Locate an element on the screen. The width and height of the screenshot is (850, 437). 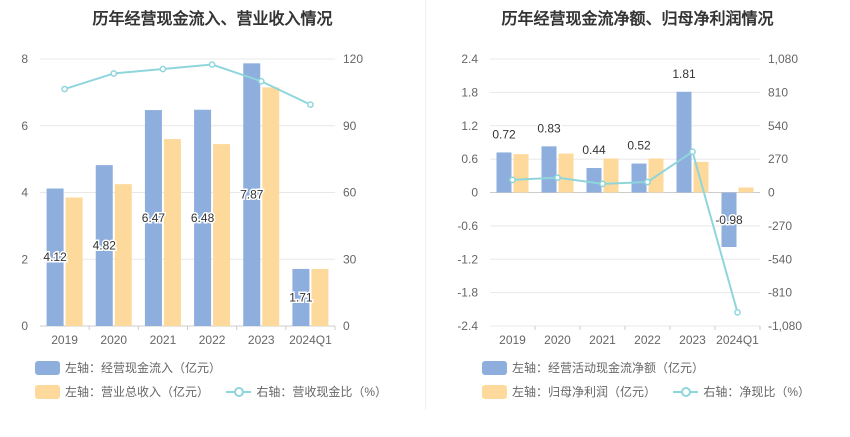
legend-item-net-cash-flow: 左轴：经营活动现金流净额（亿元） is located at coordinates (593, 367).